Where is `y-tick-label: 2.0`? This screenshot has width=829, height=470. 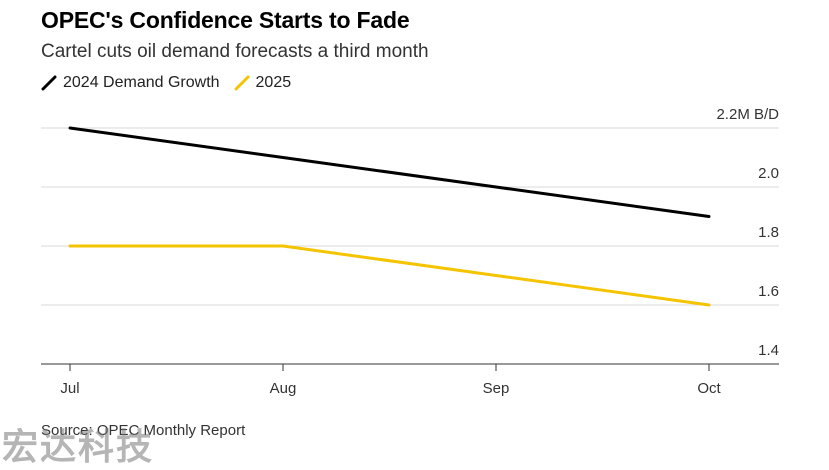
y-tick-label: 2.0 is located at coordinates (768, 173).